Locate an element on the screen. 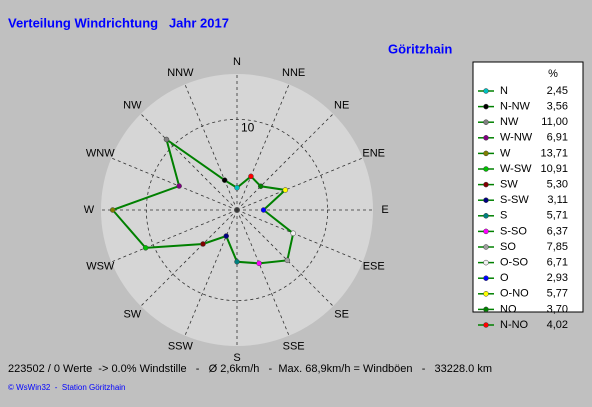 Image resolution: width=592 pixels, height=407 pixels. legend-label: O-NO is located at coordinates (514, 294).